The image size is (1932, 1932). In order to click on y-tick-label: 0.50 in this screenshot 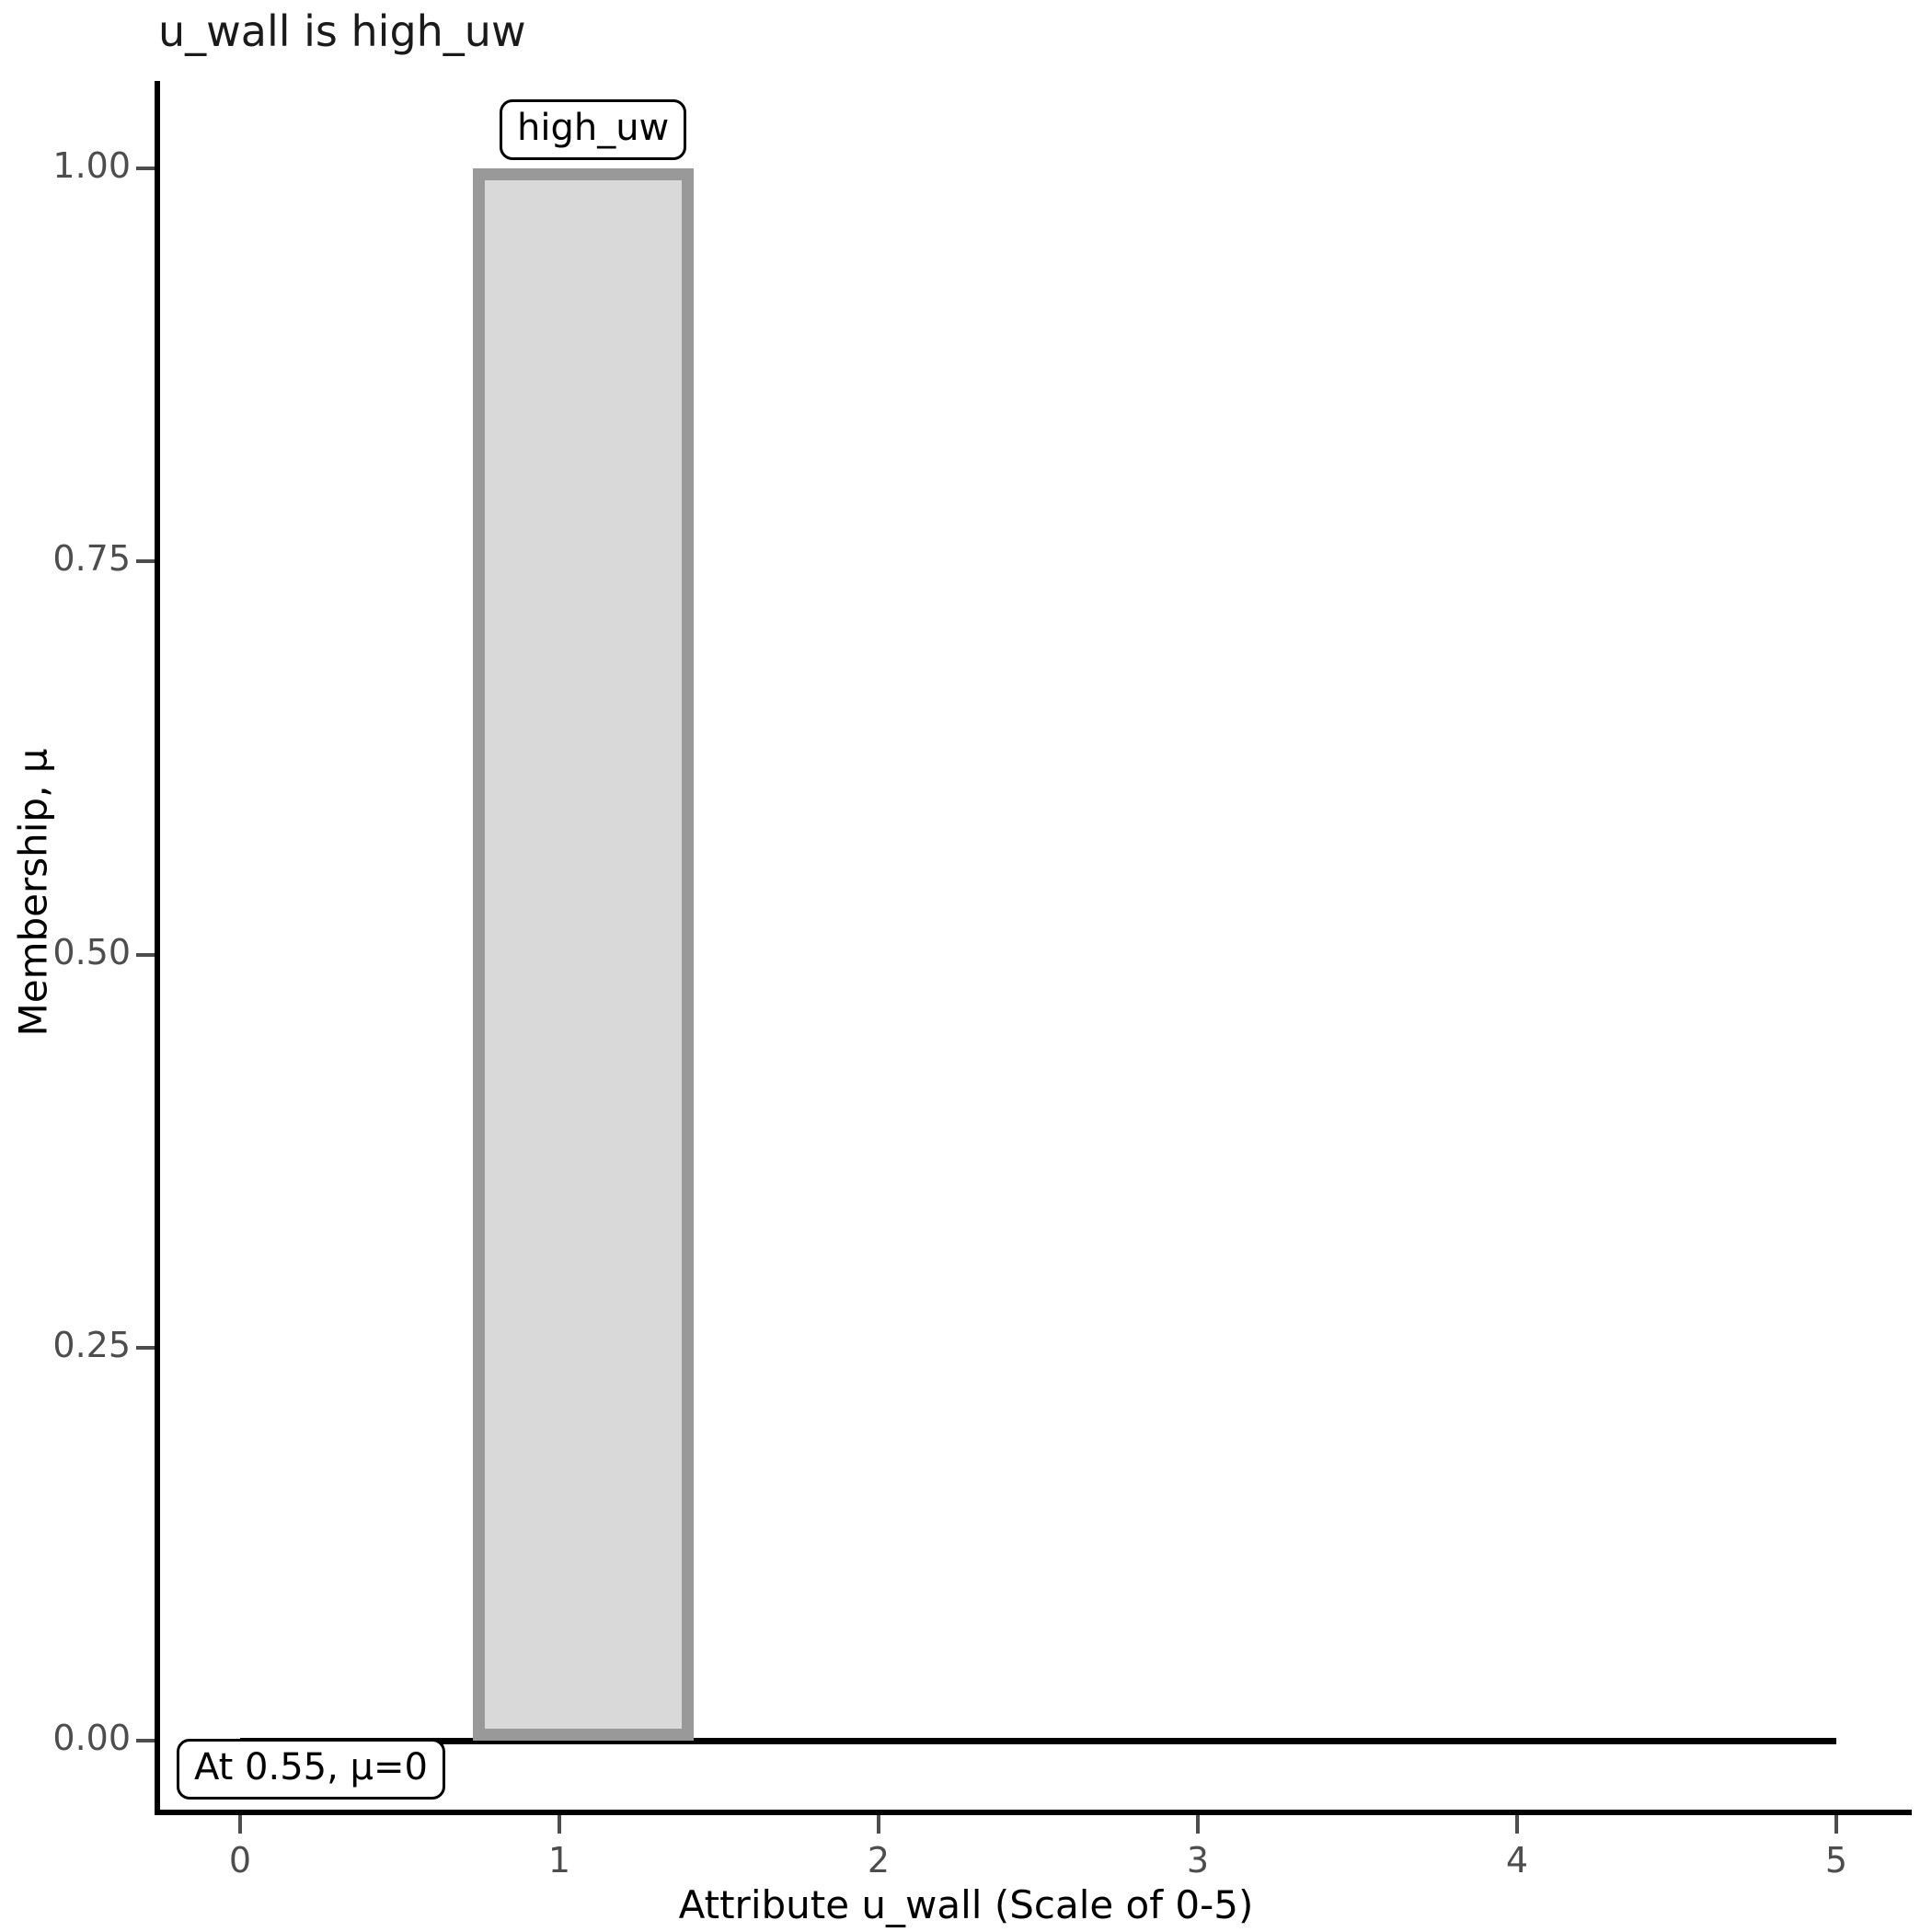, I will do `click(91, 951)`.